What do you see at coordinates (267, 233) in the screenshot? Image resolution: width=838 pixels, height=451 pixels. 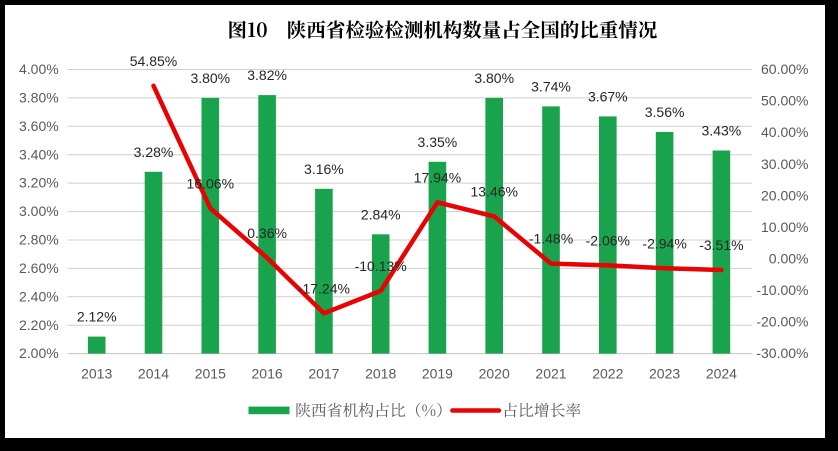 I see `svg-text: 0.36%` at bounding box center [267, 233].